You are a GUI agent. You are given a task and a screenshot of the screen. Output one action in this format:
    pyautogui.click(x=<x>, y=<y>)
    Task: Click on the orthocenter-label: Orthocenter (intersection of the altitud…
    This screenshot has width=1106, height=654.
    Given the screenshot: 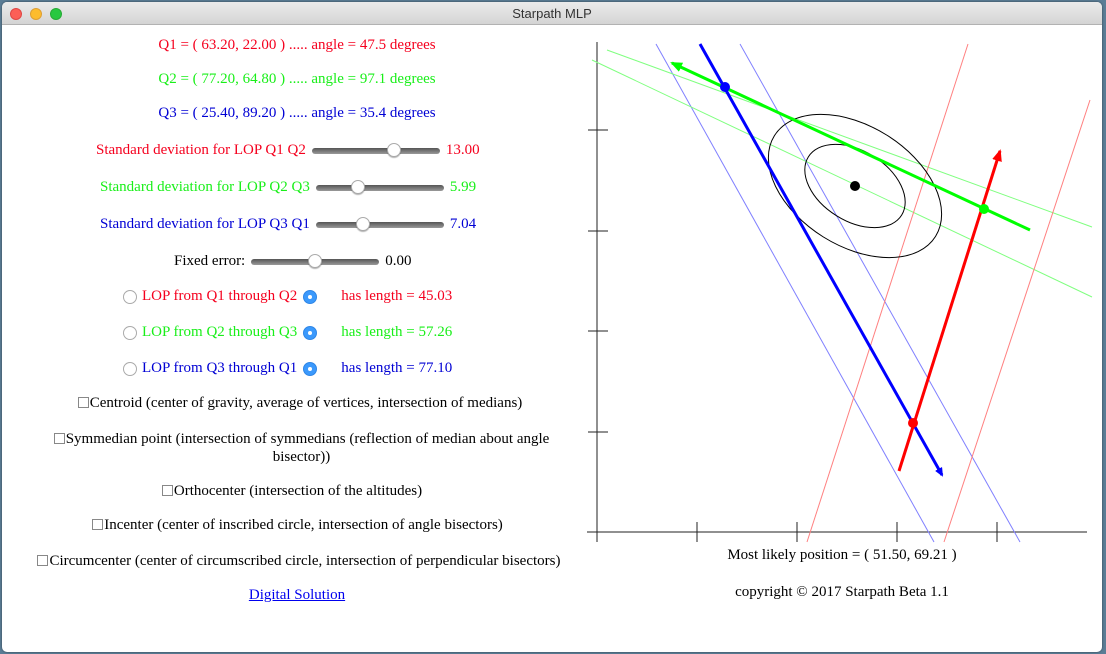 What is the action you would take?
    pyautogui.click(x=298, y=491)
    